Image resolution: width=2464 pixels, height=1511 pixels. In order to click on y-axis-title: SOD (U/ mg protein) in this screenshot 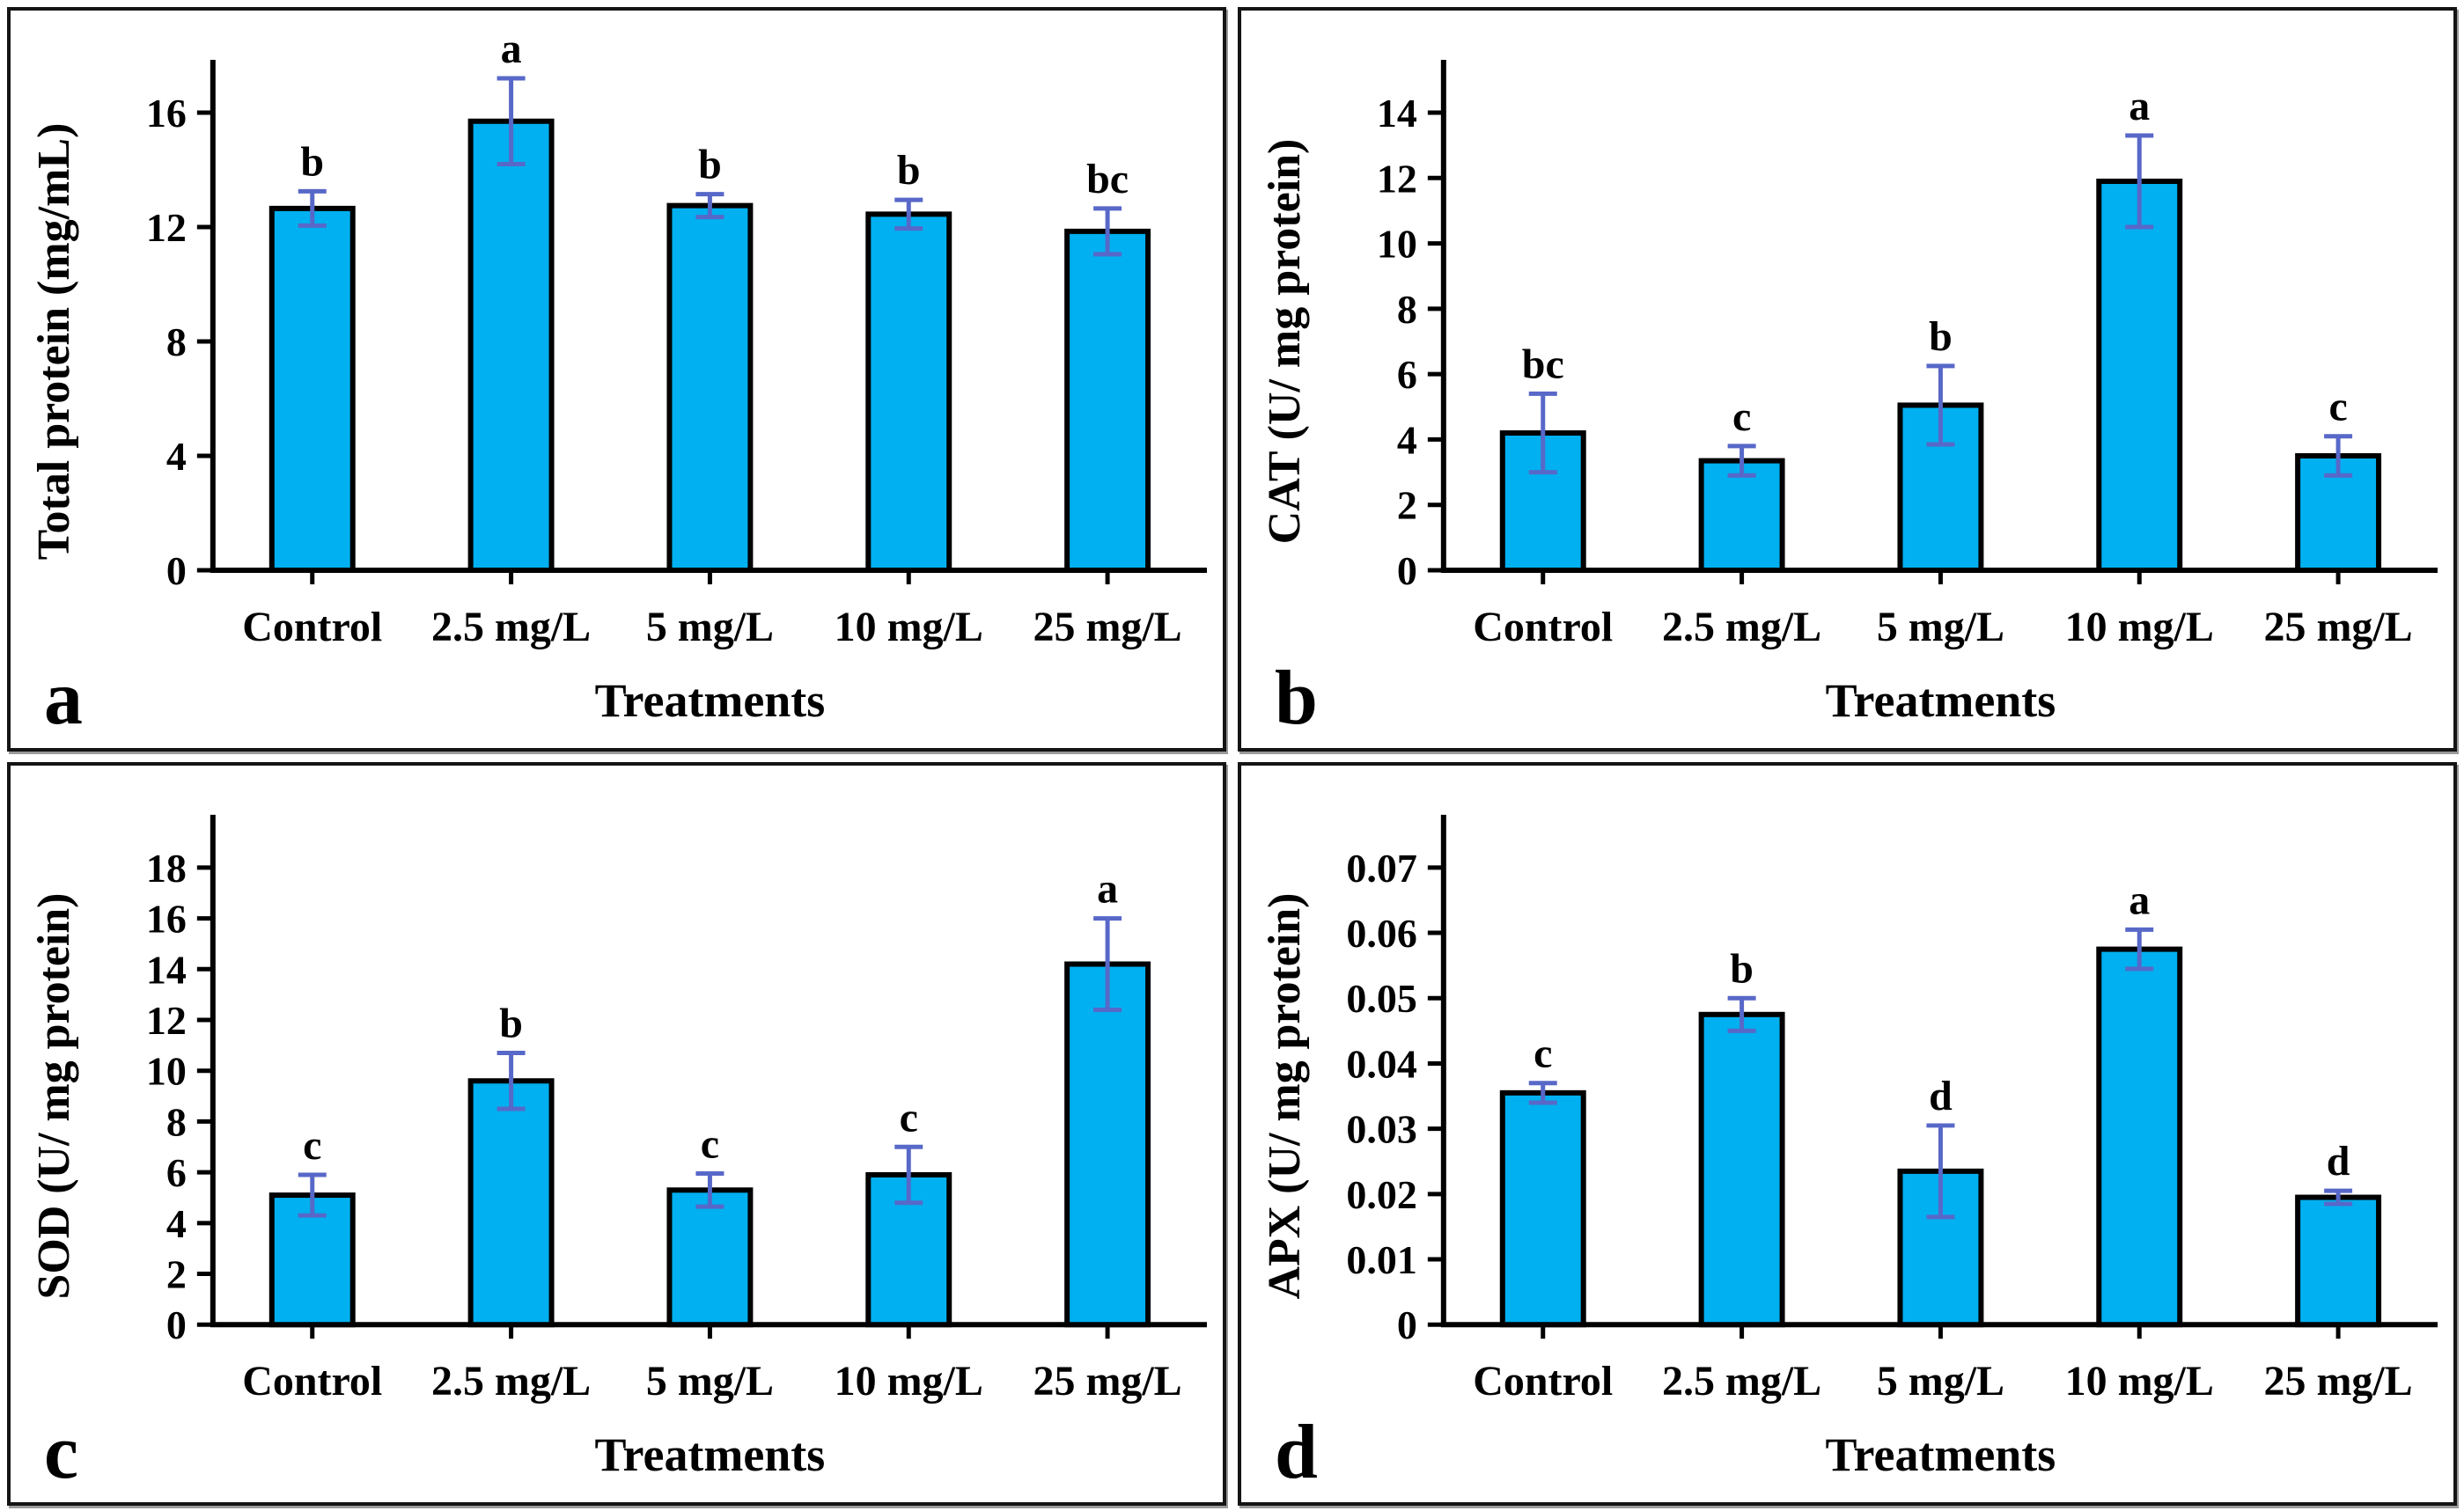, I will do `click(54, 1096)`.